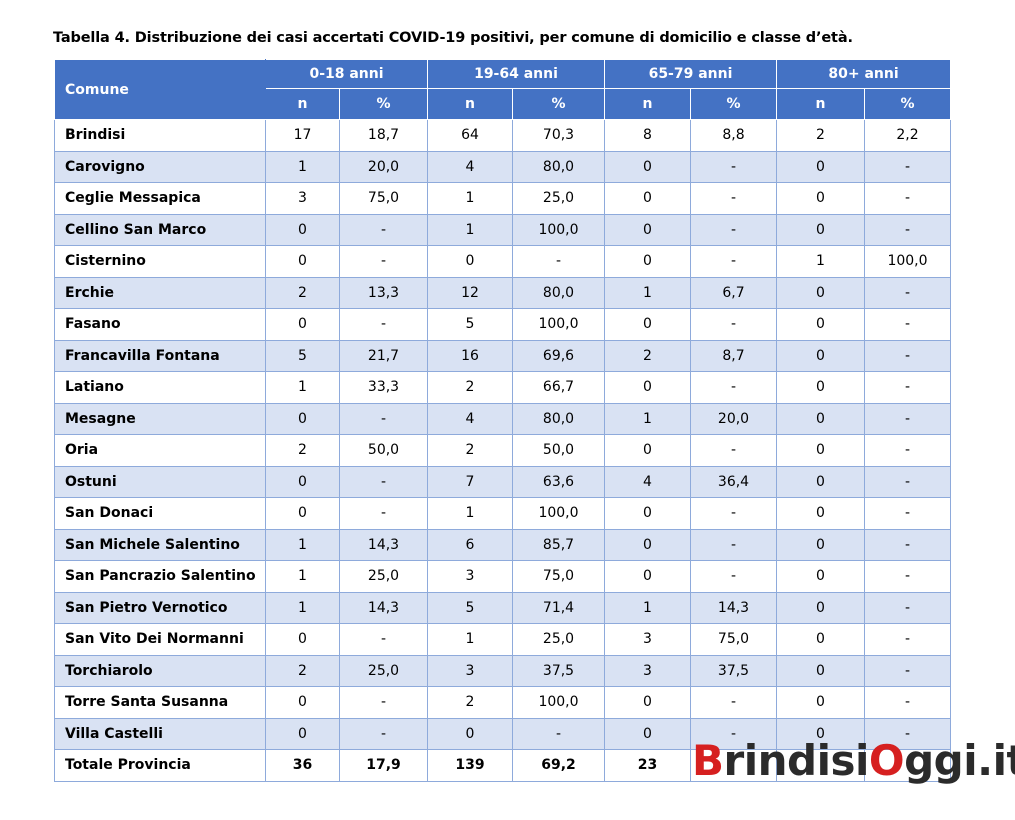 This screenshot has width=1015, height=820. Describe the element at coordinates (160, 481) in the screenshot. I see `comune-name: Ostuni` at that location.